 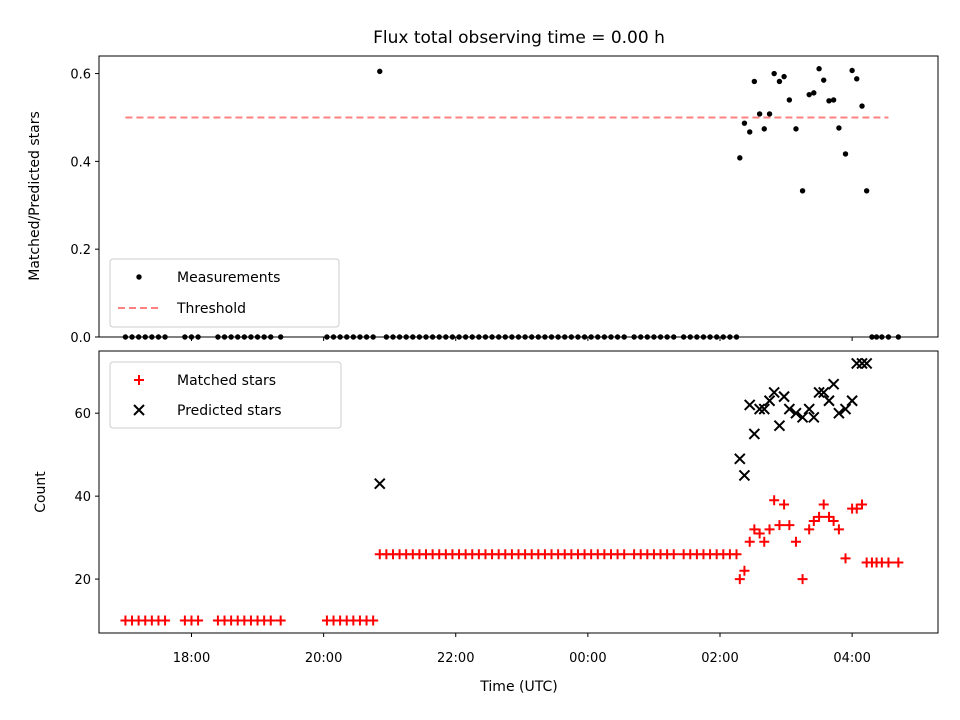 What do you see at coordinates (224, 293) in the screenshot?
I see `top-legend: Measurements Threshold` at bounding box center [224, 293].